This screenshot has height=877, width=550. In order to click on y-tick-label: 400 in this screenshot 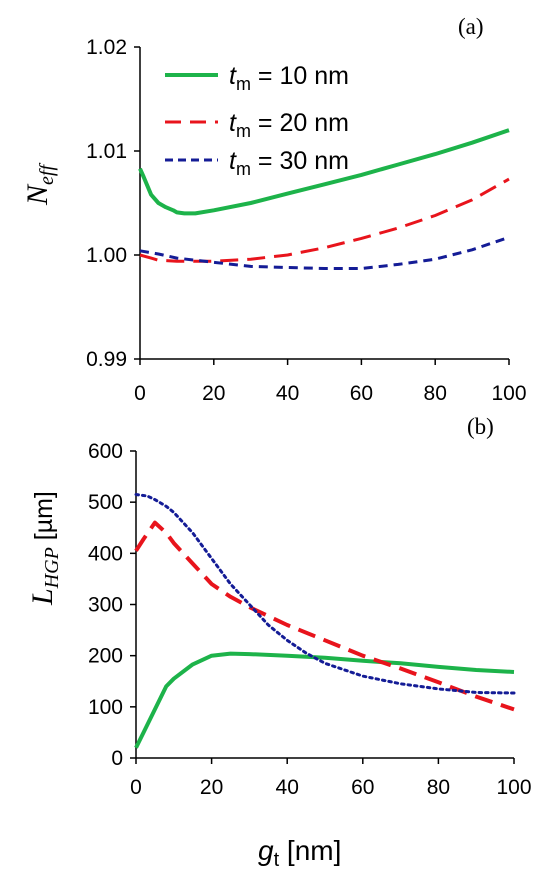, I will do `click(105, 553)`.